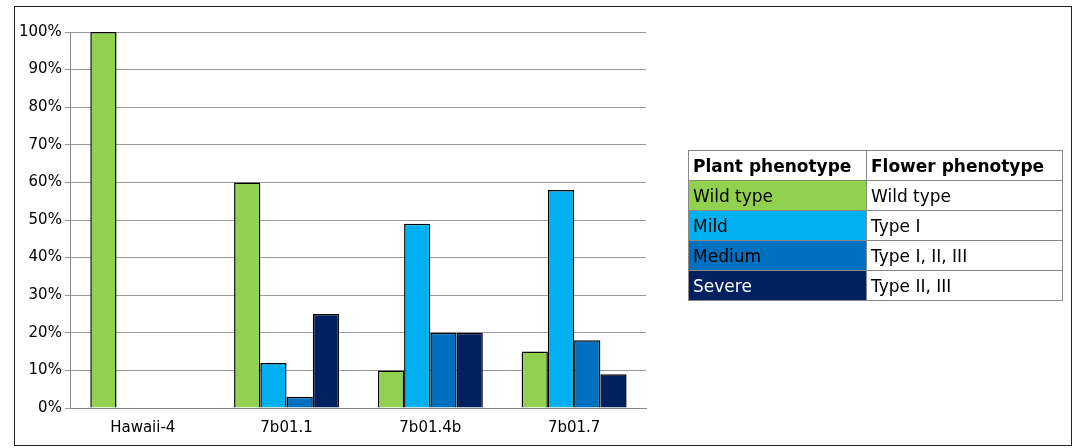 Image resolution: width=1075 pixels, height=448 pixels. Describe the element at coordinates (45, 68) in the screenshot. I see `y-tick-label: 90%` at that location.